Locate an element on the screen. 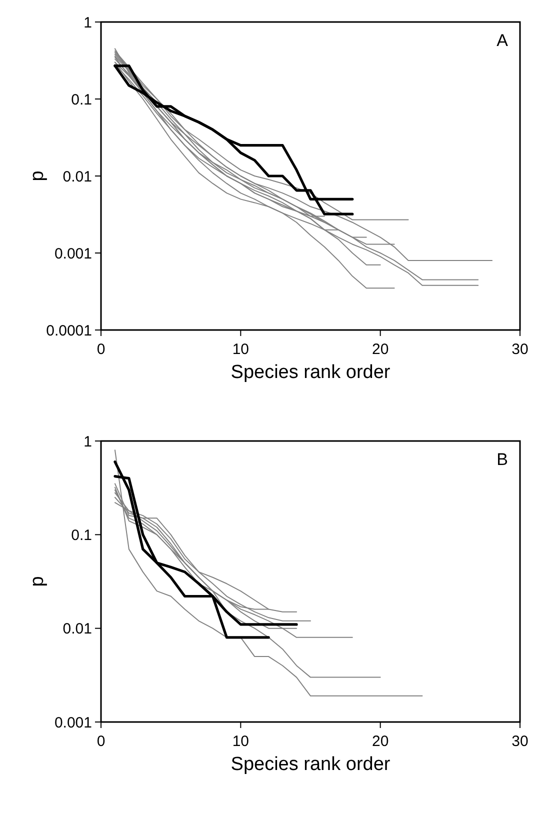 The height and width of the screenshot is (823, 558). annotation: B is located at coordinates (502, 459).